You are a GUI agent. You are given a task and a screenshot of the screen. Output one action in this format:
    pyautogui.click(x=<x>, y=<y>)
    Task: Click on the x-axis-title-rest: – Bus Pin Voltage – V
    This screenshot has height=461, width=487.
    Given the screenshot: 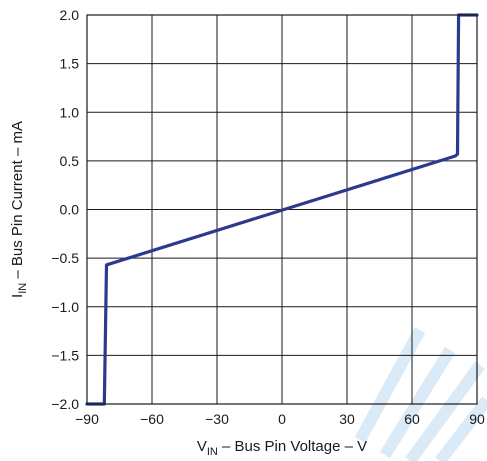 What is the action you would take?
    pyautogui.click(x=292, y=446)
    